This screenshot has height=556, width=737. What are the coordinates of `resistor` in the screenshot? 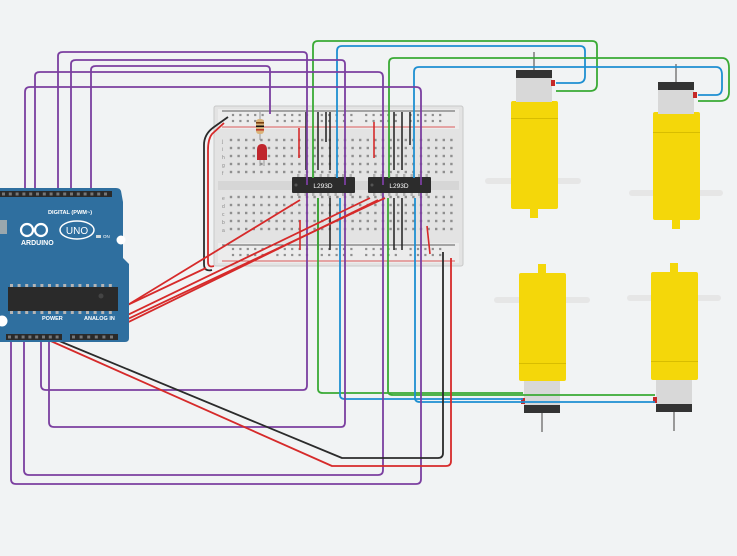 It's located at (260, 126).